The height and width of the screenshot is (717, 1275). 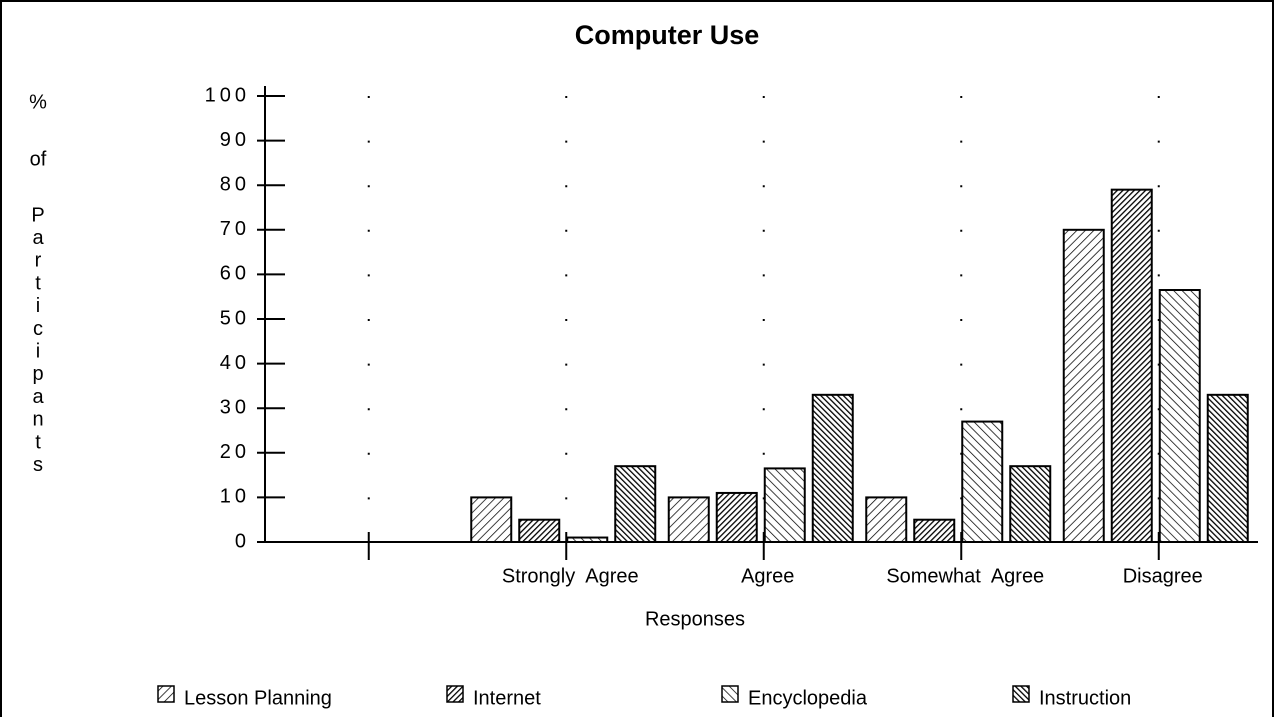 What do you see at coordinates (258, 698) in the screenshot?
I see `legend-label: Lesson Planning` at bounding box center [258, 698].